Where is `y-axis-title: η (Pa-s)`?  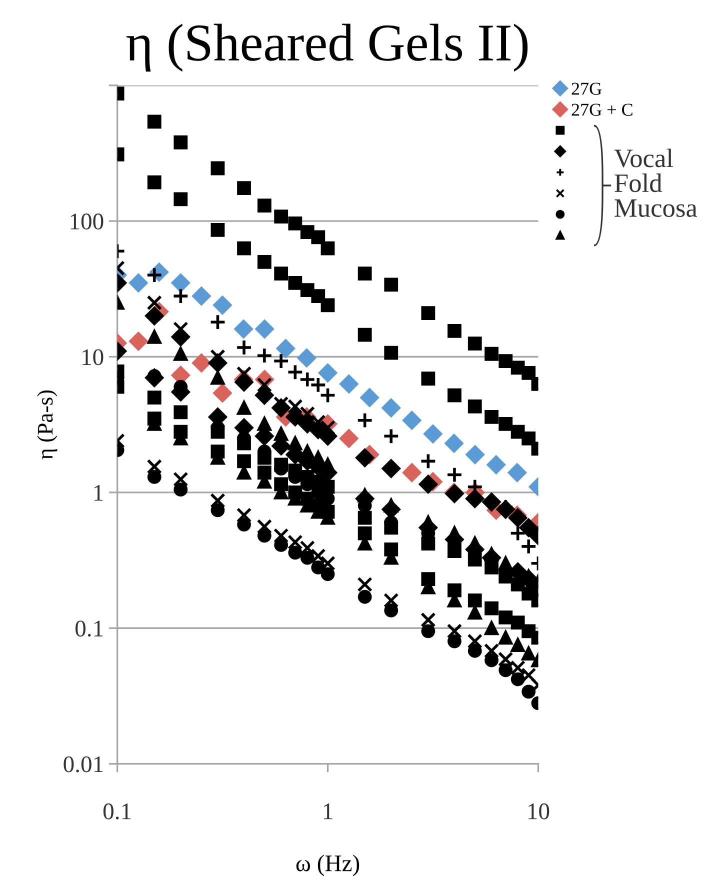
y-axis-title: η (Pa-s) is located at coordinates (47, 425).